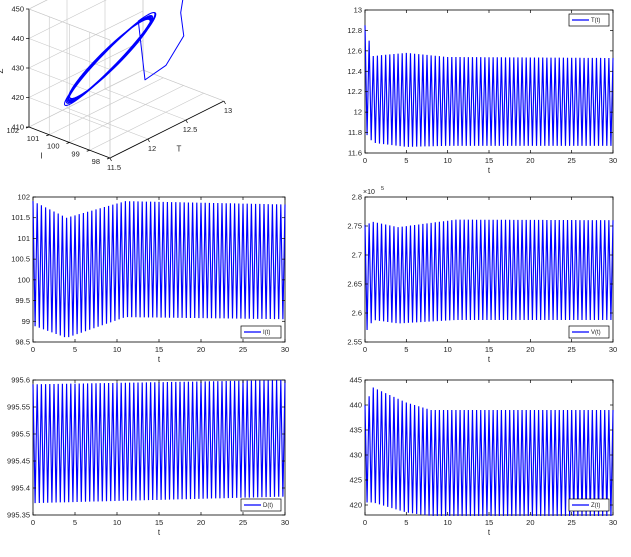  What do you see at coordinates (382, 189) in the screenshot?
I see `y-exponent-value: 5` at bounding box center [382, 189].